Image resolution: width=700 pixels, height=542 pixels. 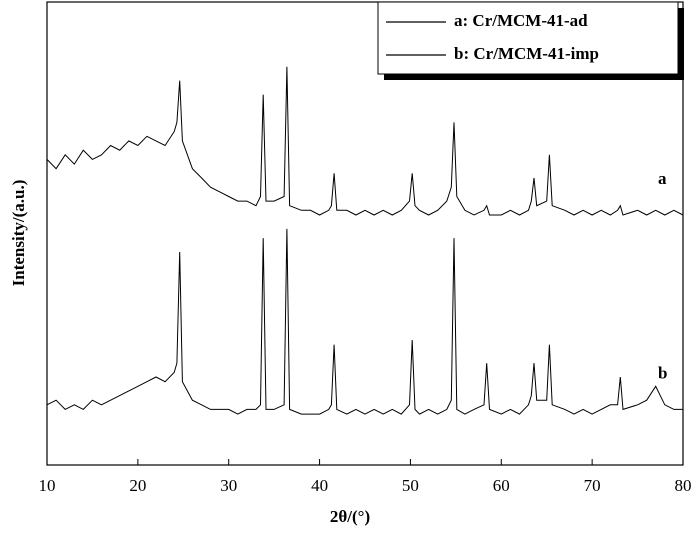 I want to click on legend-box, so click(x=528, y=38).